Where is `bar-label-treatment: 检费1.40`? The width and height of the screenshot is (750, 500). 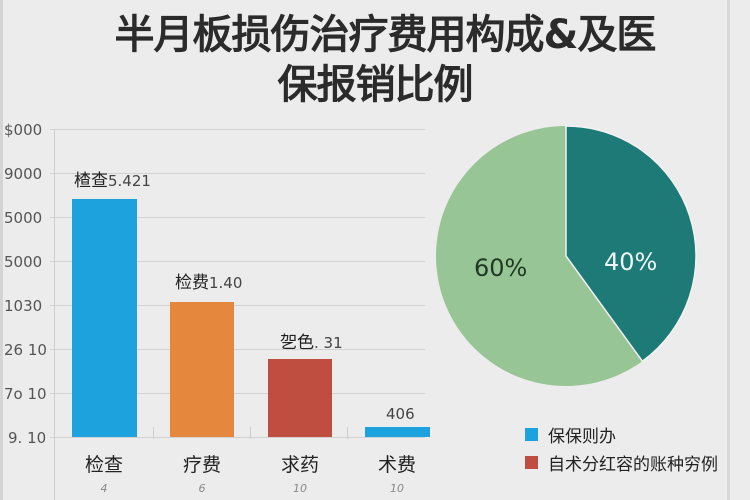
bar-label-treatment: 检费1.40 is located at coordinates (208, 283).